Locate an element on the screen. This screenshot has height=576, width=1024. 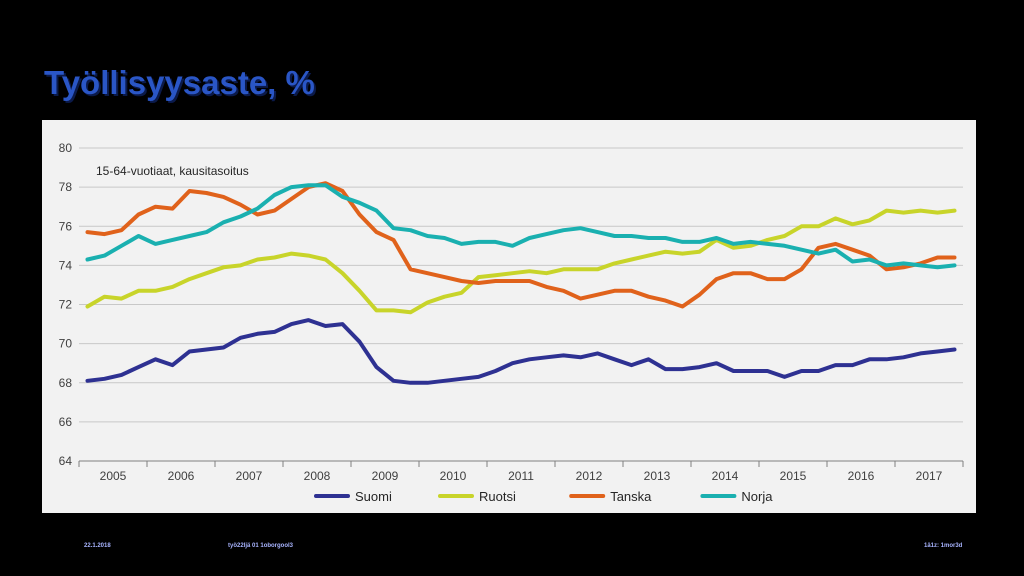
y-tick-label: 74 is located at coordinates (66, 265).